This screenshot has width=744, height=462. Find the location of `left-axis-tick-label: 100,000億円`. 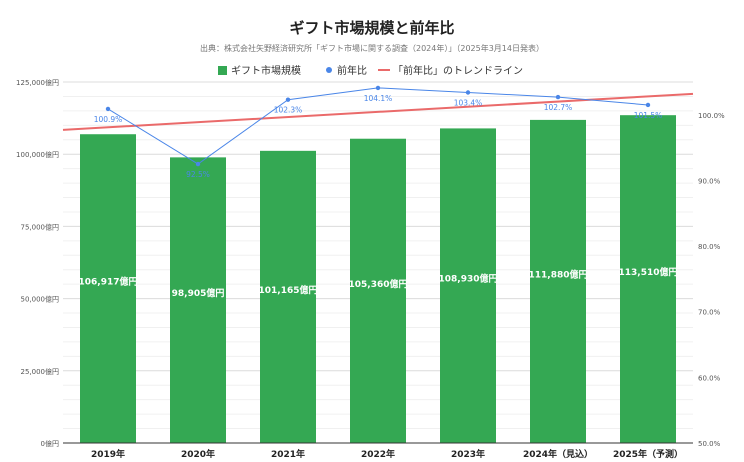

left-axis-tick-label: 100,000億円 is located at coordinates (37, 154).